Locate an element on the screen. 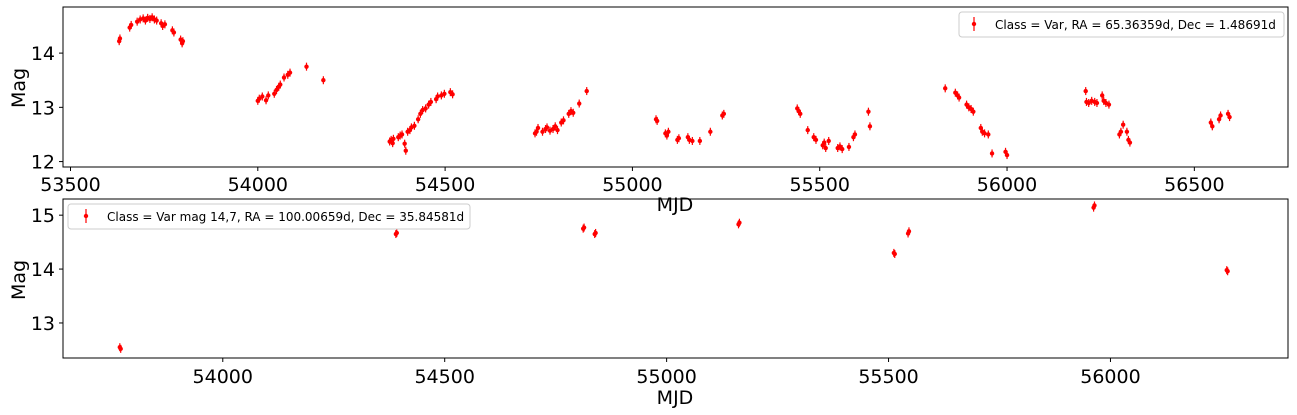 The width and height of the screenshot is (1297, 415). panel-bottom-x-ticks: 54000 54500 55000 55500 56000 is located at coordinates (667, 373).